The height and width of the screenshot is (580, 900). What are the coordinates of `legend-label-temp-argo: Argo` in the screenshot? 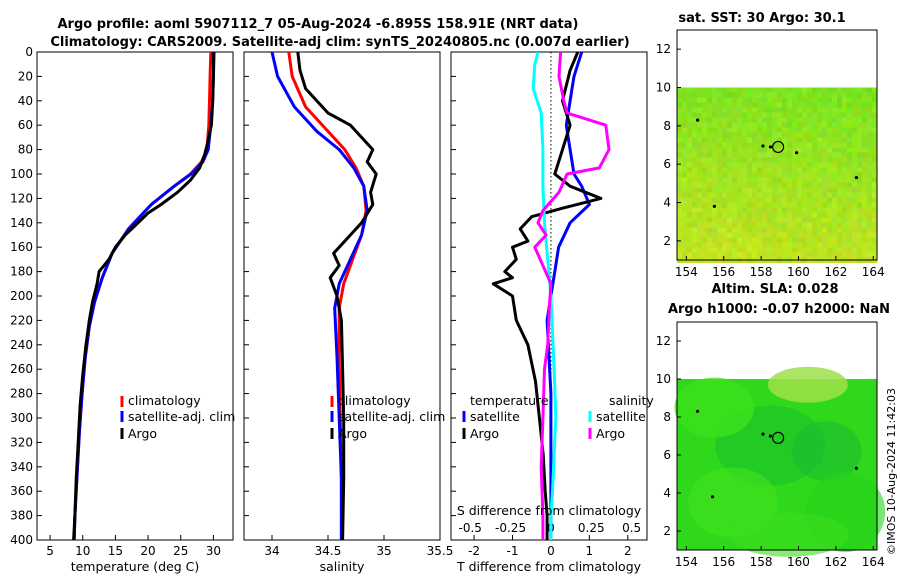 It's located at (484, 433).